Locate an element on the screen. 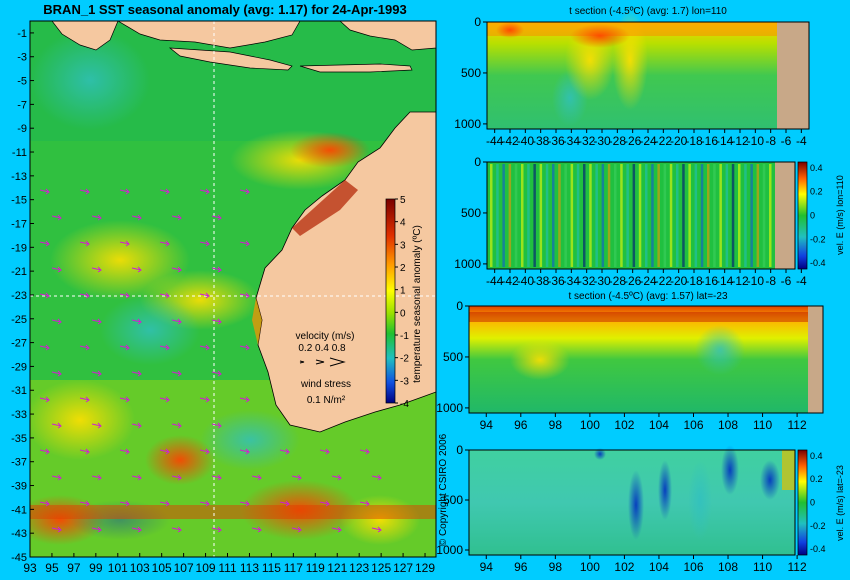  main-y-tick-label: -29 is located at coordinates (19, 367).